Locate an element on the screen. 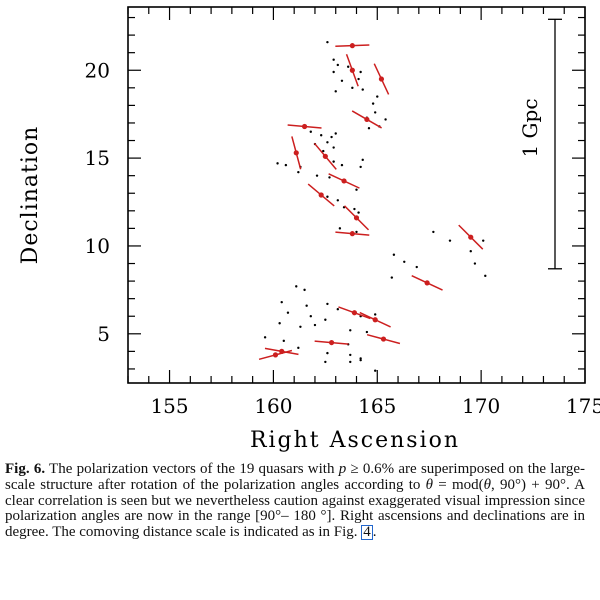 The height and width of the screenshot is (600, 600). x-axis-label: Right Ascension is located at coordinates (355, 440).